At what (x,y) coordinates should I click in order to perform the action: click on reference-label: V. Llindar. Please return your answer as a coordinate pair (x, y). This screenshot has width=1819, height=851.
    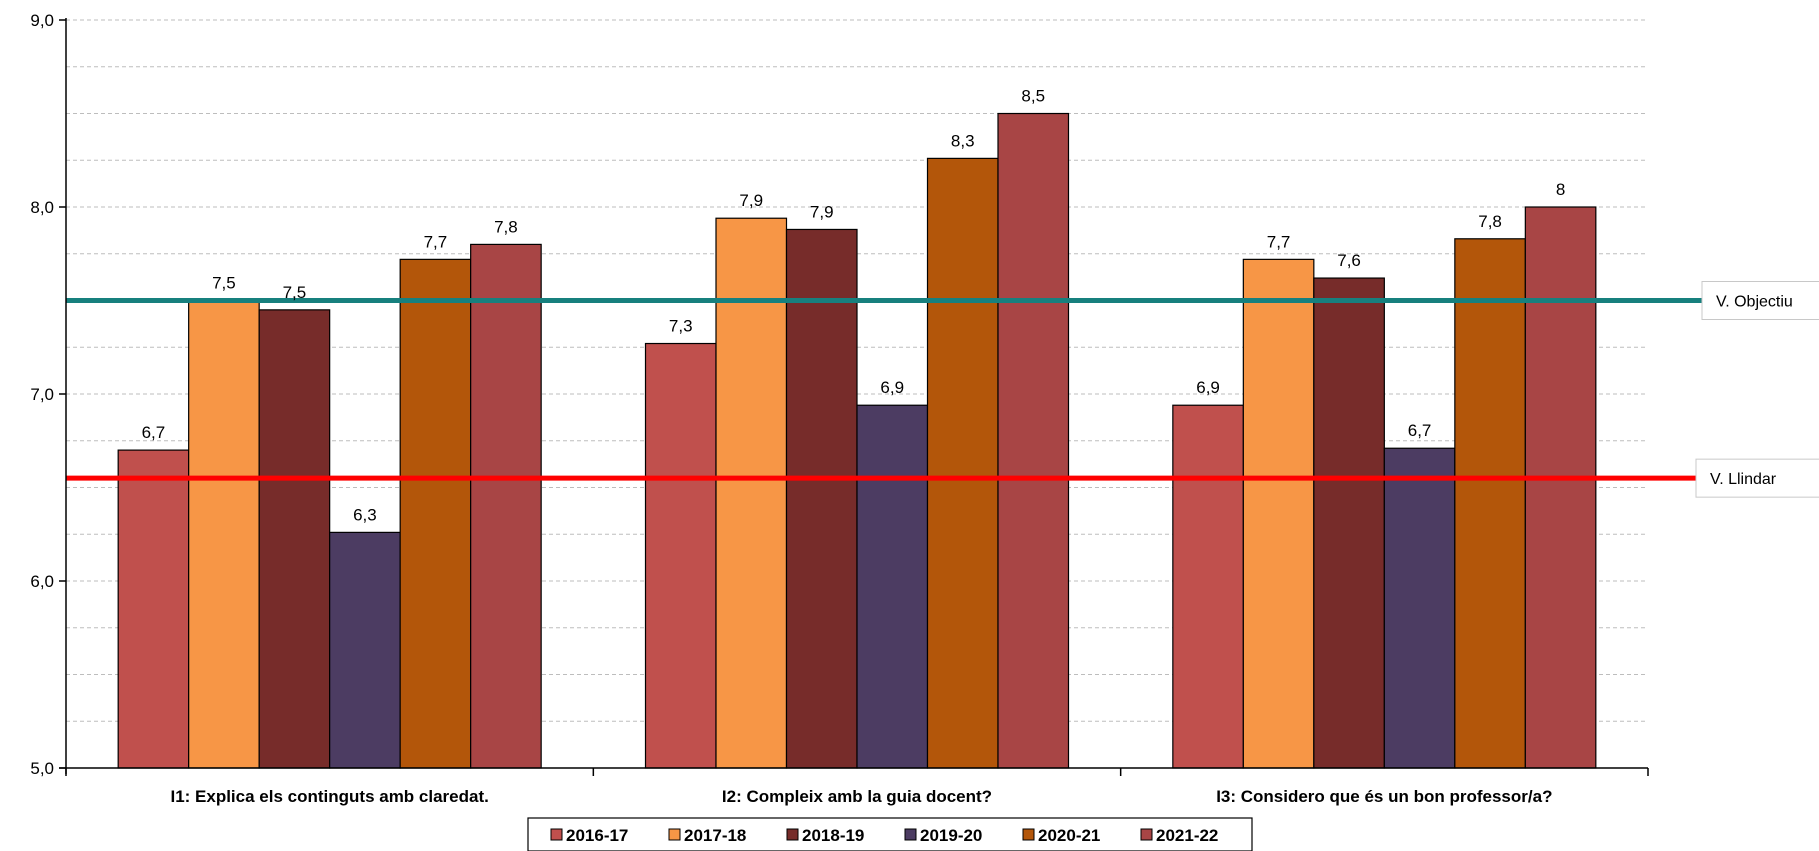
    Looking at the image, I should click on (1743, 479).